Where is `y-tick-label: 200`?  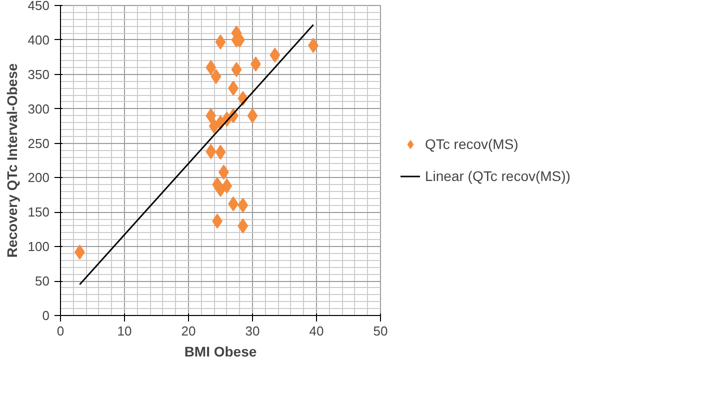 y-tick-label: 200 is located at coordinates (39, 178).